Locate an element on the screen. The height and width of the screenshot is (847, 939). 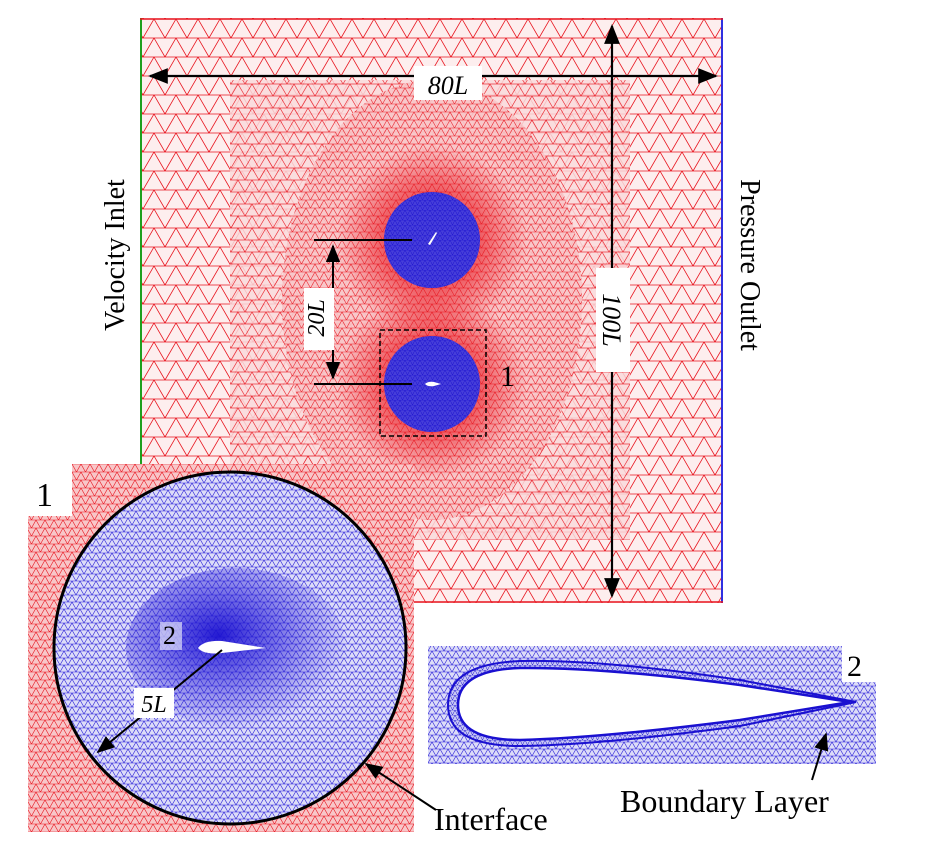
dimension-spacing: 20L is located at coordinates (358, 312).